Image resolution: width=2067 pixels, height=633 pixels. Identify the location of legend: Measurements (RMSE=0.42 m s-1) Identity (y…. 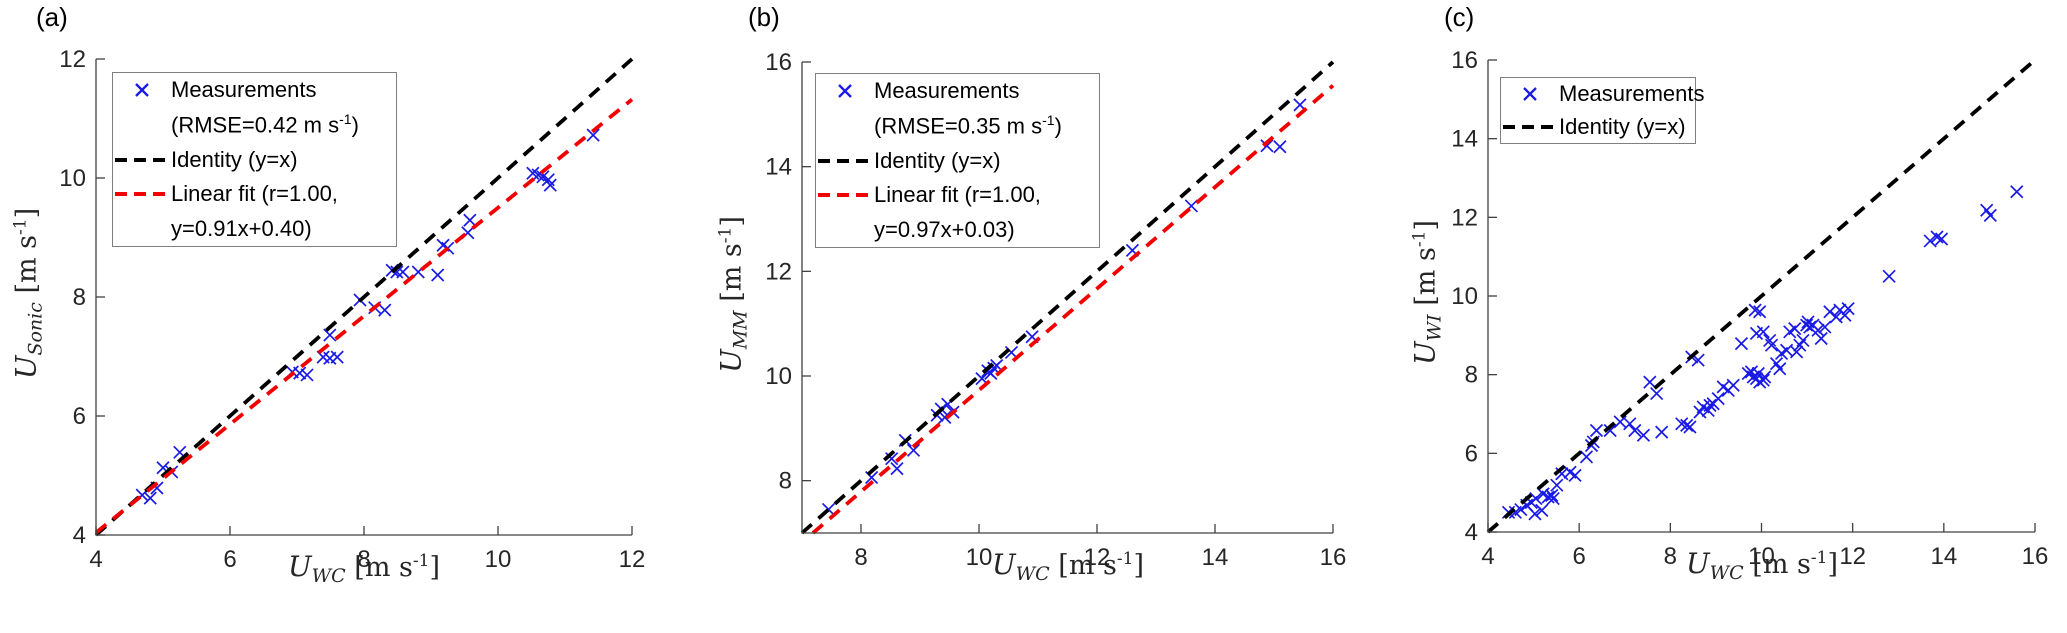
(254, 159).